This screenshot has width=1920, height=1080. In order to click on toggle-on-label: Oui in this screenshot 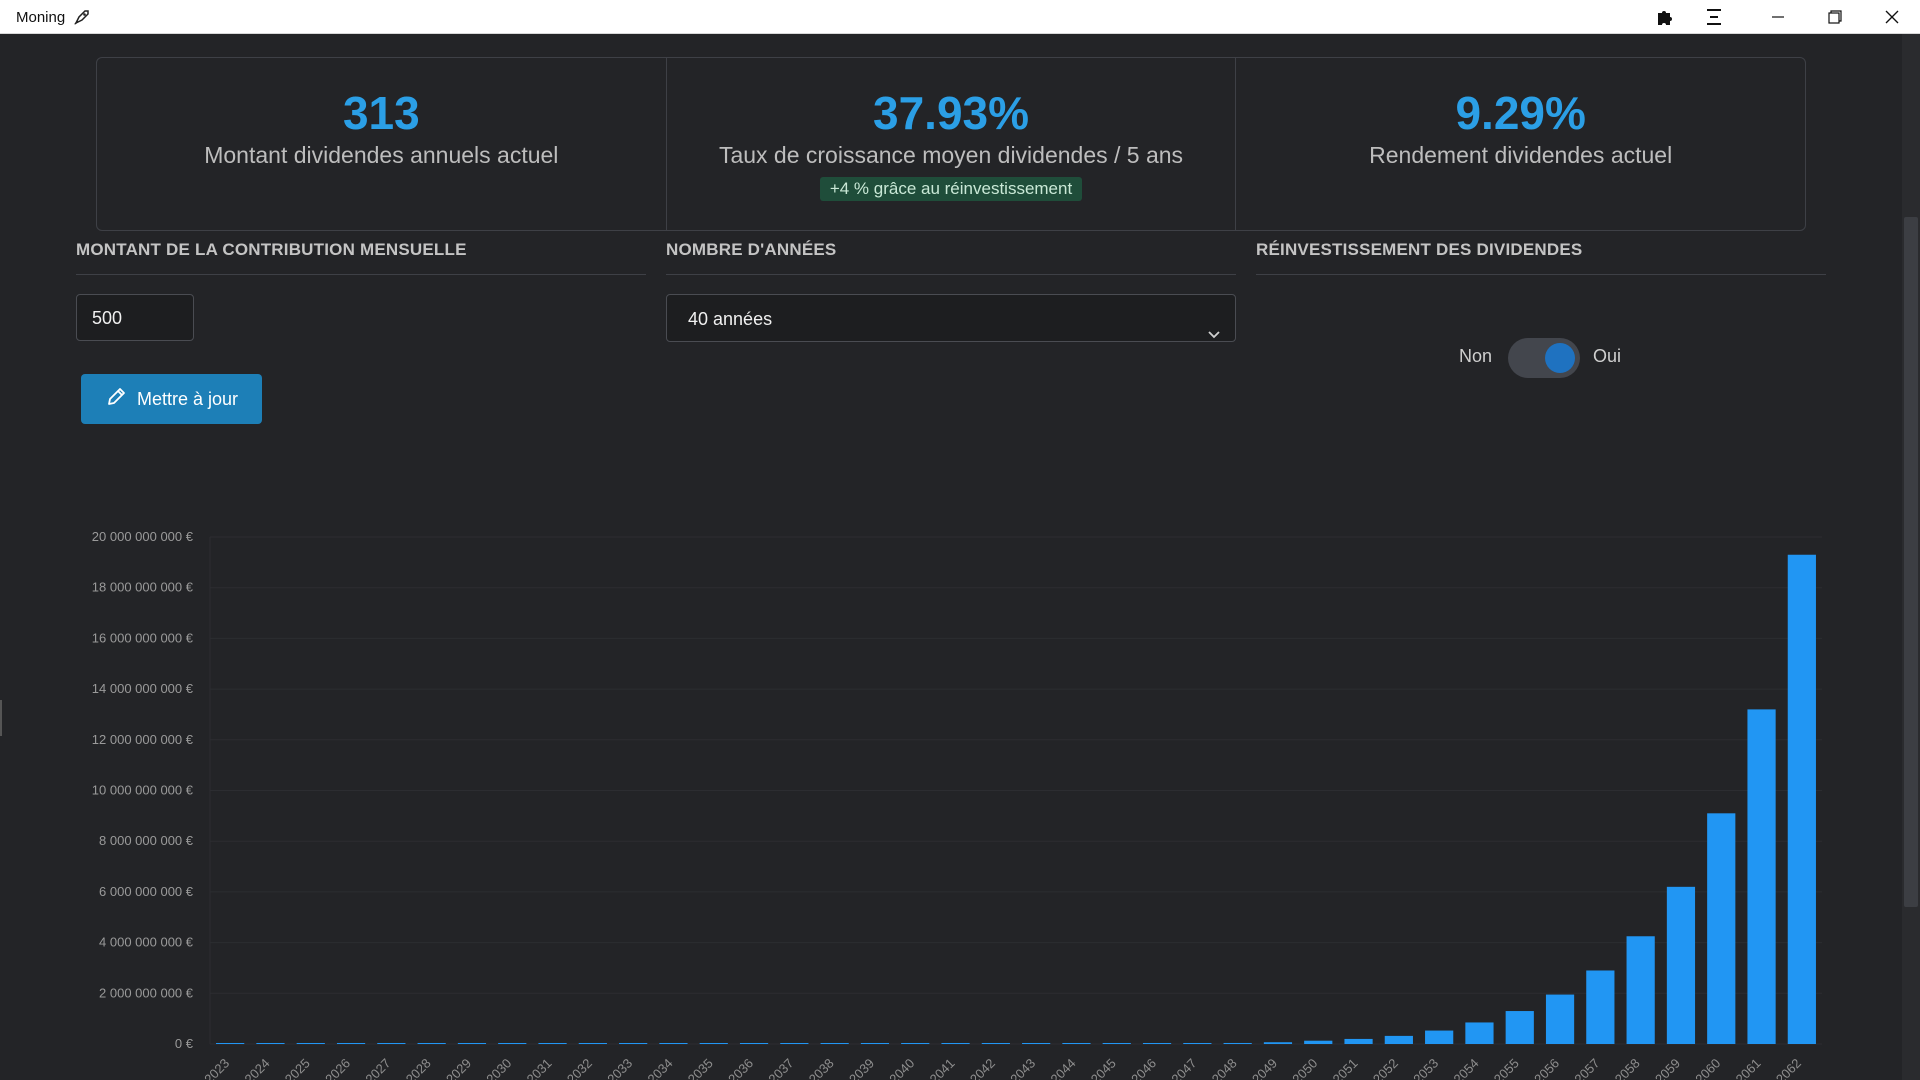, I will do `click(1607, 356)`.